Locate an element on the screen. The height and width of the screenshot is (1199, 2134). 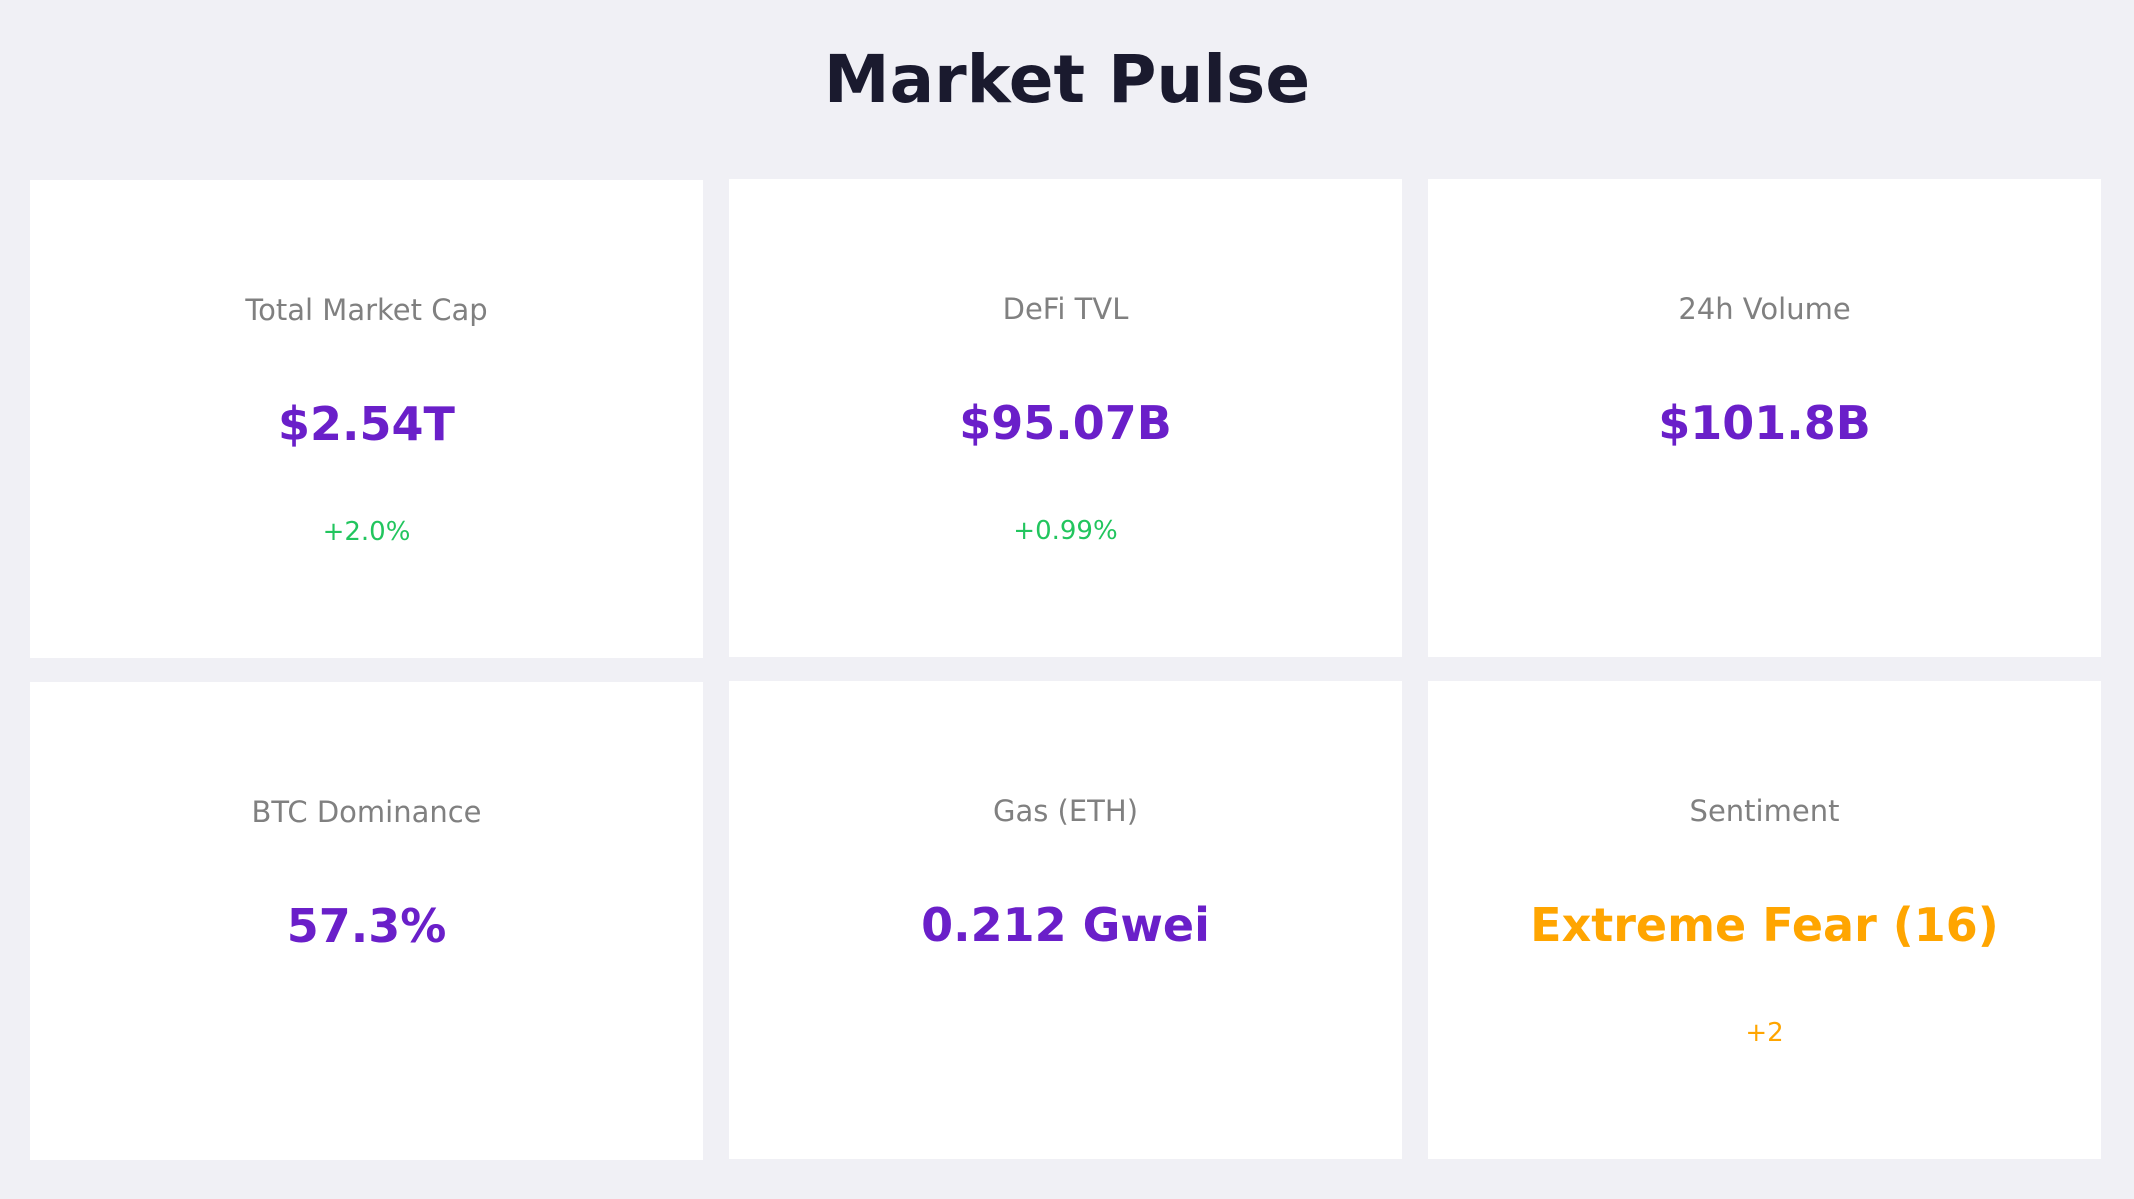
stat-value: $2.54T is located at coordinates (366, 424).